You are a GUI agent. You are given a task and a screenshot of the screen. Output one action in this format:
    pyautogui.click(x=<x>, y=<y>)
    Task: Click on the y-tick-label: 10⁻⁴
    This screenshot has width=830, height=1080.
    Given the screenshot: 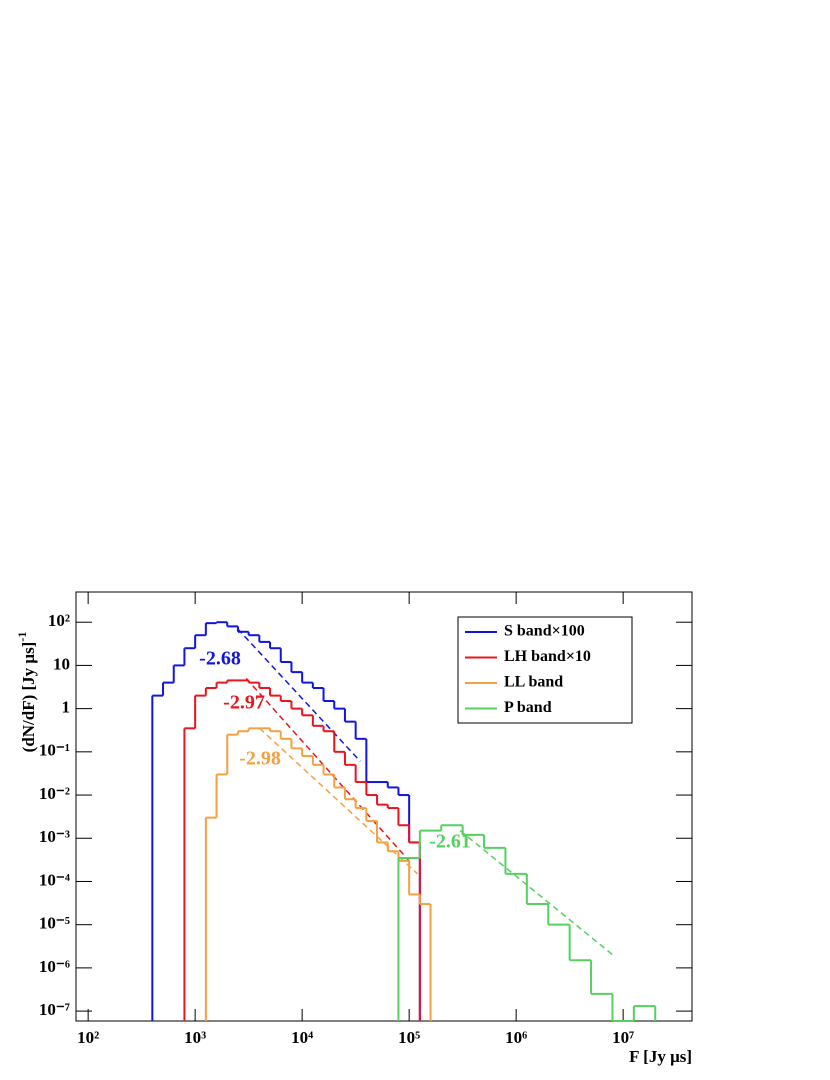 What is the action you would take?
    pyautogui.click(x=54, y=879)
    